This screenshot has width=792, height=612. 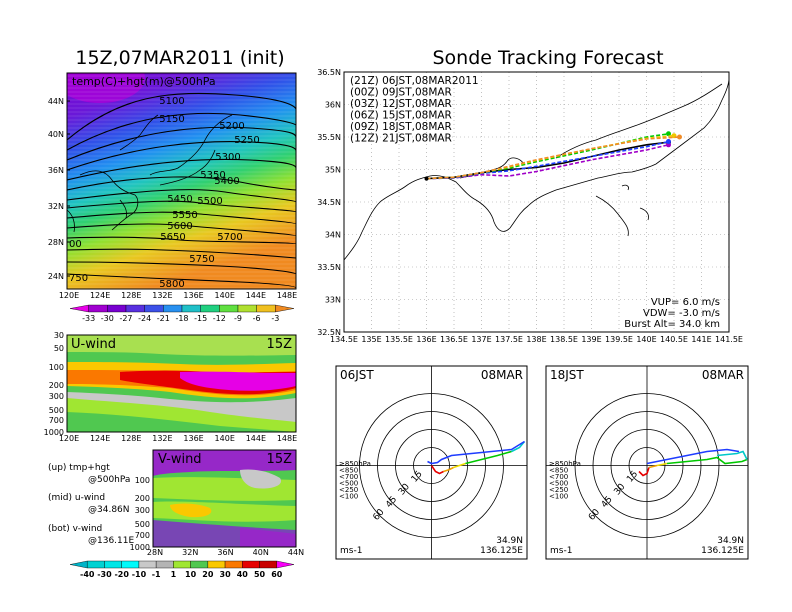 What do you see at coordinates (179, 226) in the screenshot?
I see `contour-label: 5600` at bounding box center [179, 226].